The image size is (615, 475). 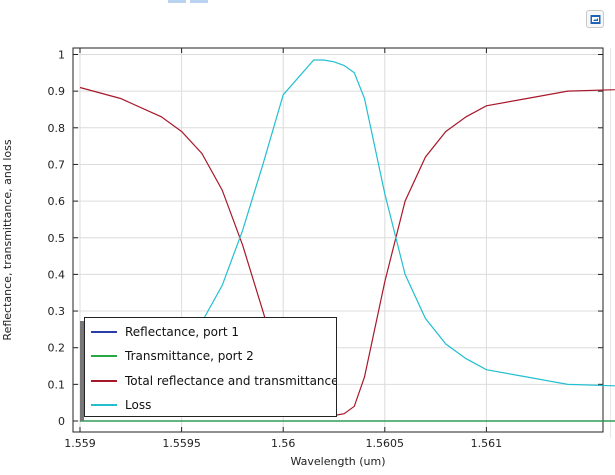 What do you see at coordinates (104, 381) in the screenshot?
I see `legend-swatch-total` at bounding box center [104, 381].